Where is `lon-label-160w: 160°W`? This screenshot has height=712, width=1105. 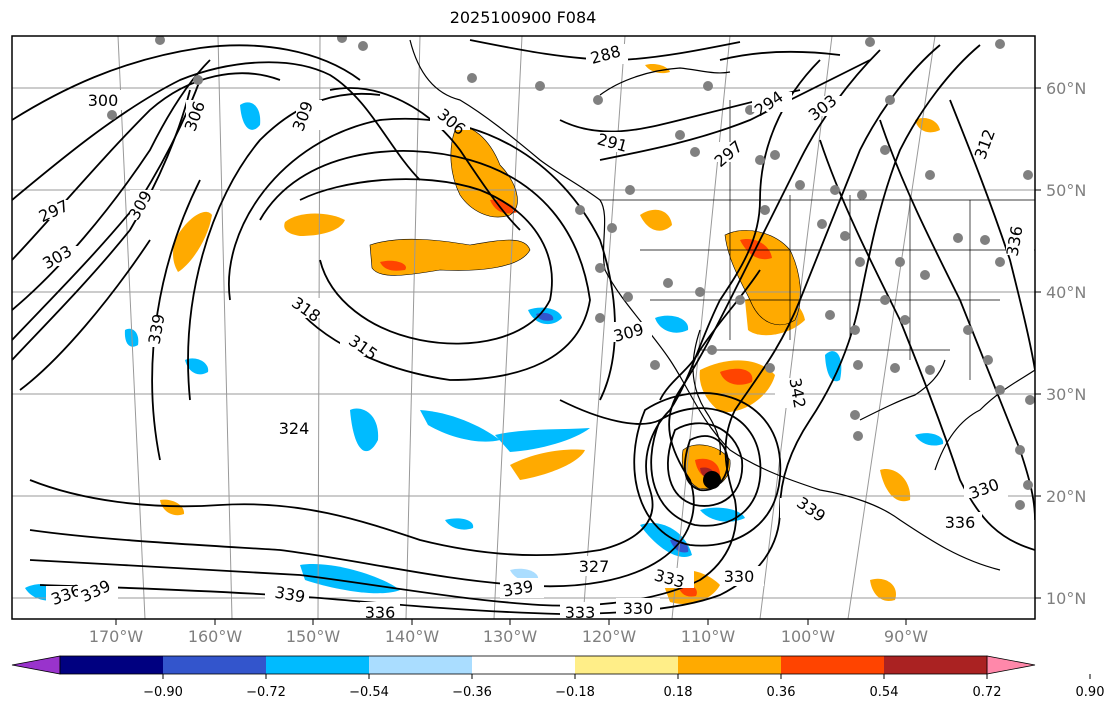
lon-label-160w: 160°W is located at coordinates (215, 636).